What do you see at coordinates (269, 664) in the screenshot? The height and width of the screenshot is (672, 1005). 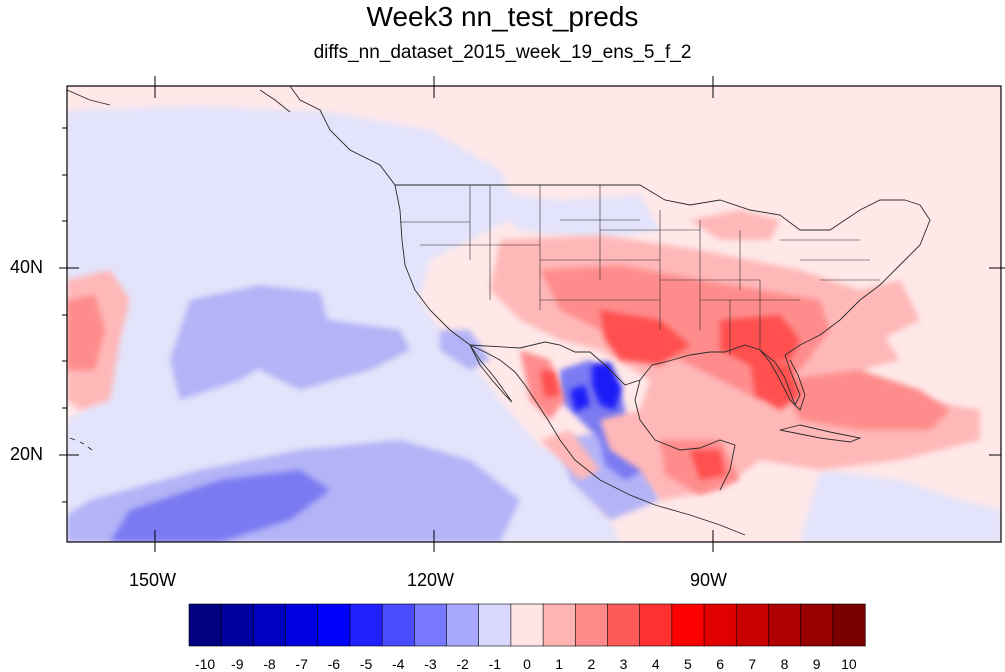 I see `colorbar-tick-label: -8` at bounding box center [269, 664].